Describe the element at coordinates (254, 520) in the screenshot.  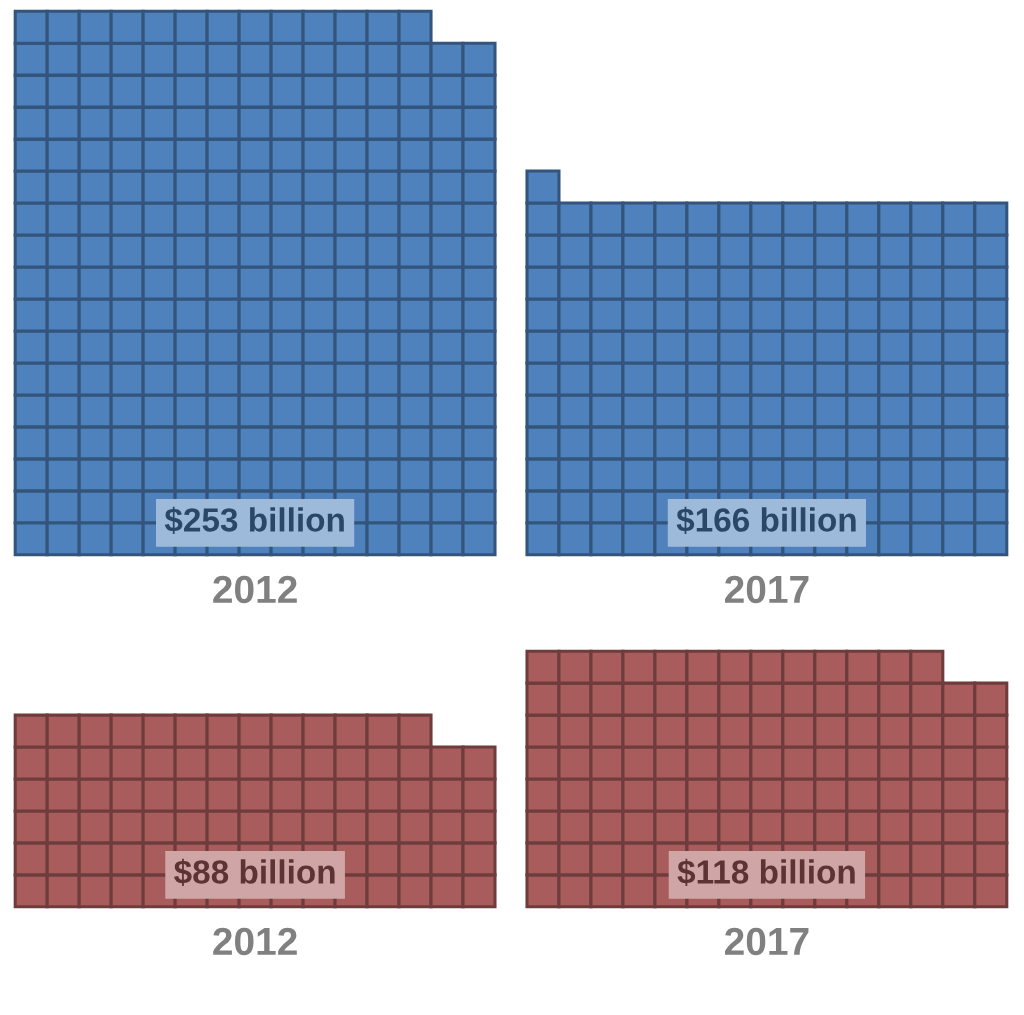
I see `data-label: $253 billion` at that location.